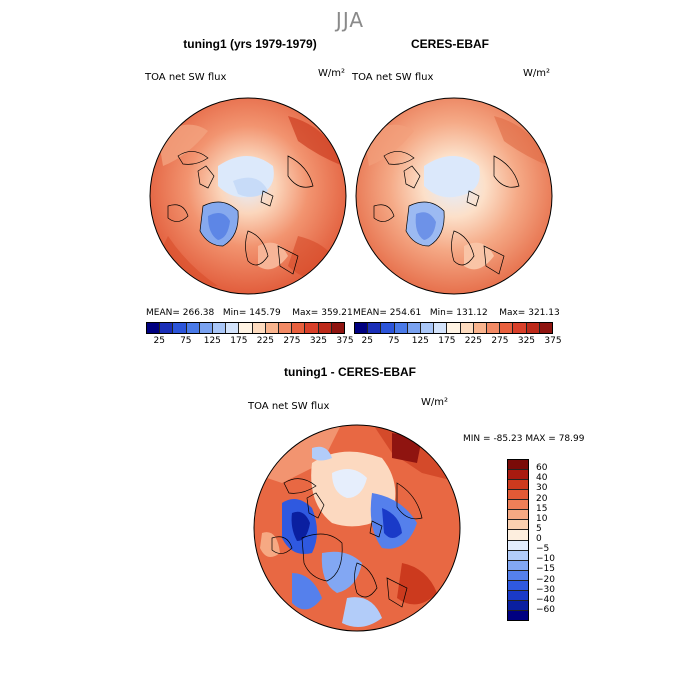 This screenshot has height=700, width=700. What do you see at coordinates (539, 528) in the screenshot?
I see `colorbar-tick-label: 5` at bounding box center [539, 528].